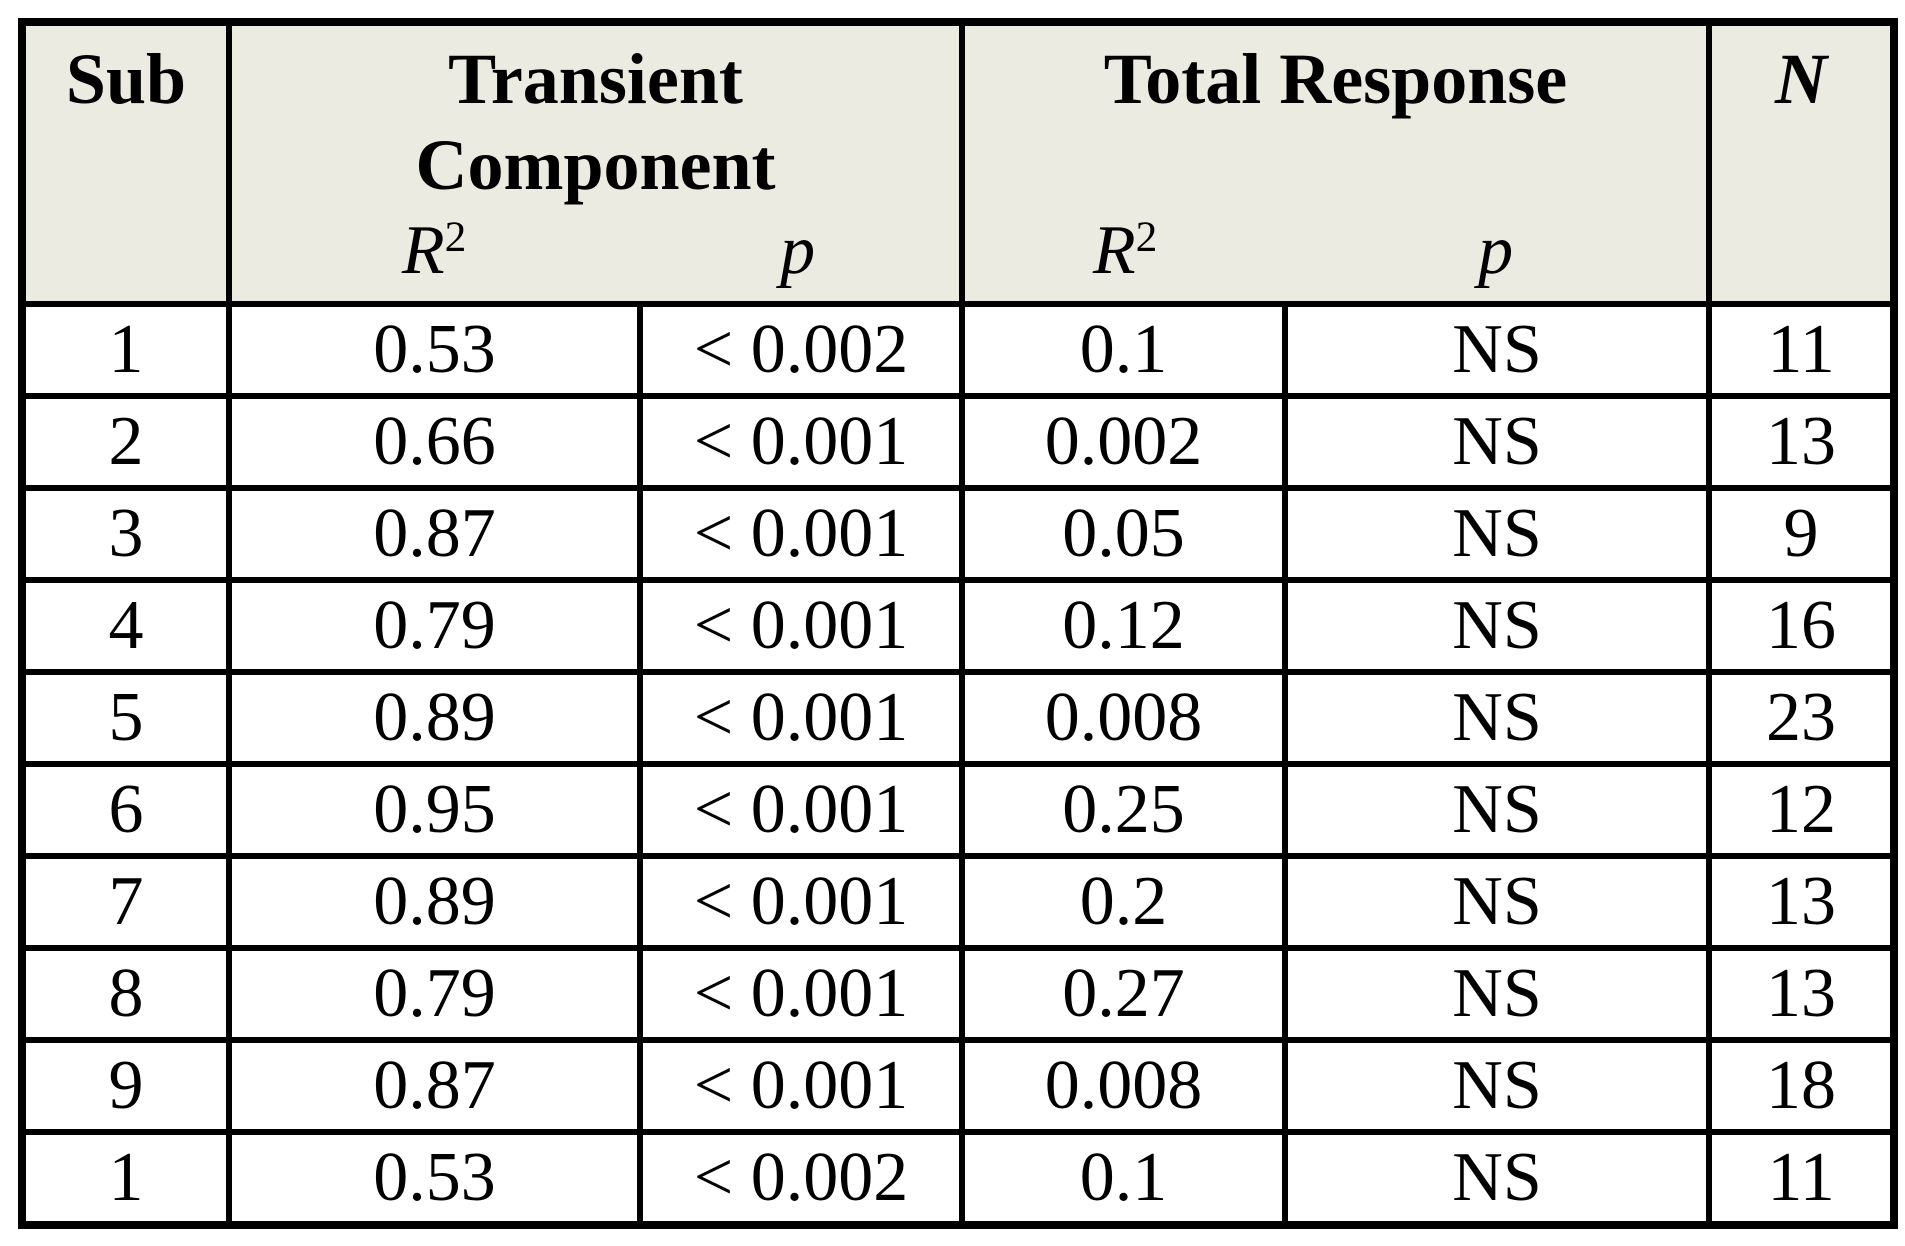 The image size is (1905, 1246). What do you see at coordinates (1802, 810) in the screenshot?
I see `cell-n: 12` at bounding box center [1802, 810].